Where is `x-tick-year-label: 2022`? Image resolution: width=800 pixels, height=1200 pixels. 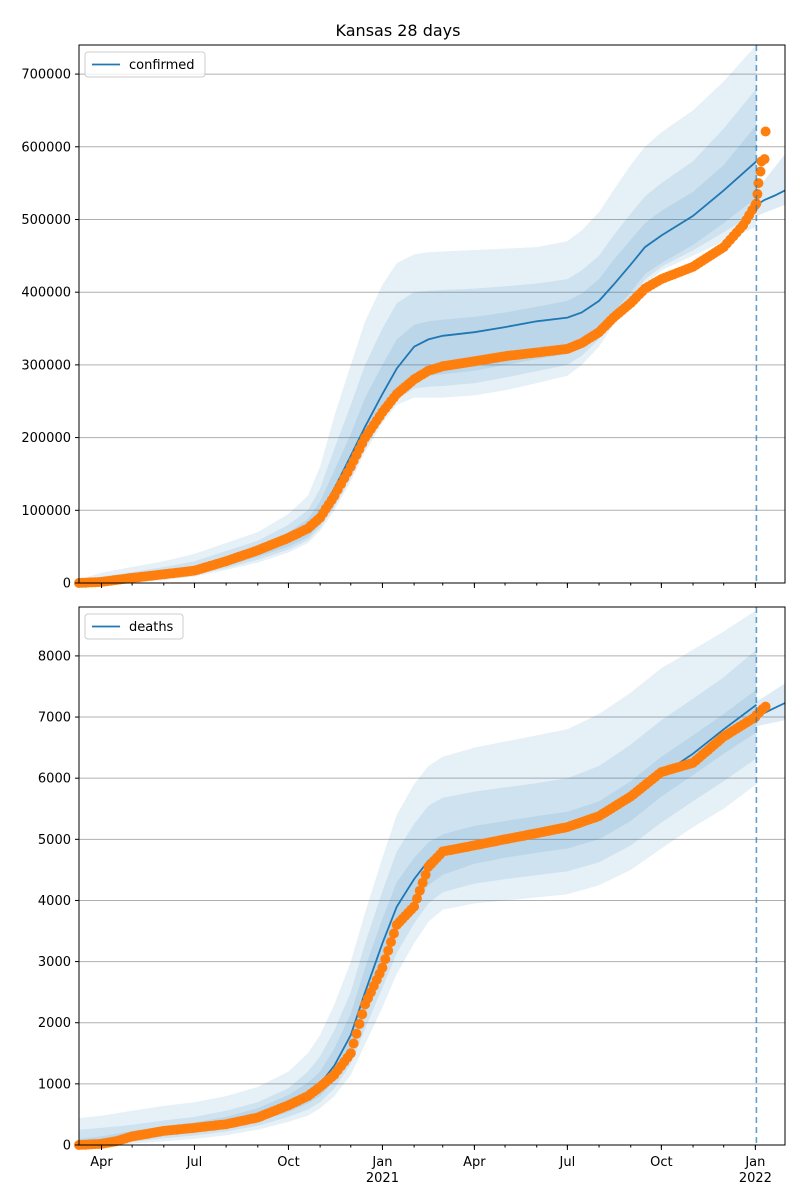
x-tick-year-label: 2022 is located at coordinates (755, 1178).